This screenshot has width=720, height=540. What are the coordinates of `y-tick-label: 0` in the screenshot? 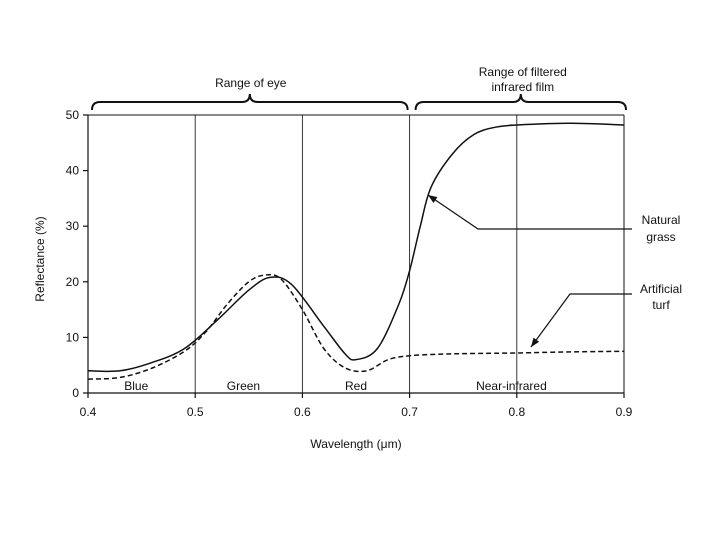 It's located at (75, 393).